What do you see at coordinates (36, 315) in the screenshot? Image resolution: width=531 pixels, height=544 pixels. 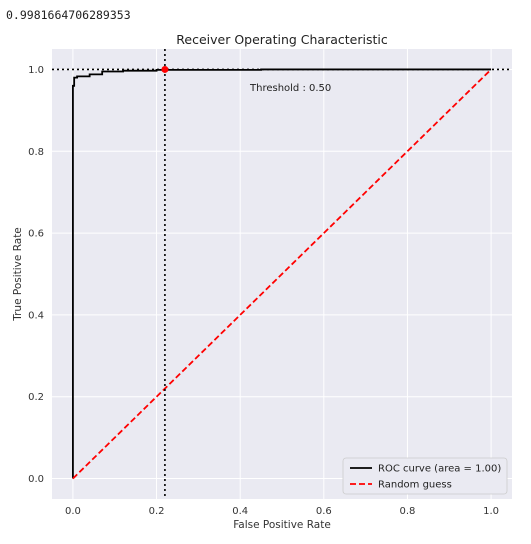 I see `y-tick-label: 0.4` at bounding box center [36, 315].